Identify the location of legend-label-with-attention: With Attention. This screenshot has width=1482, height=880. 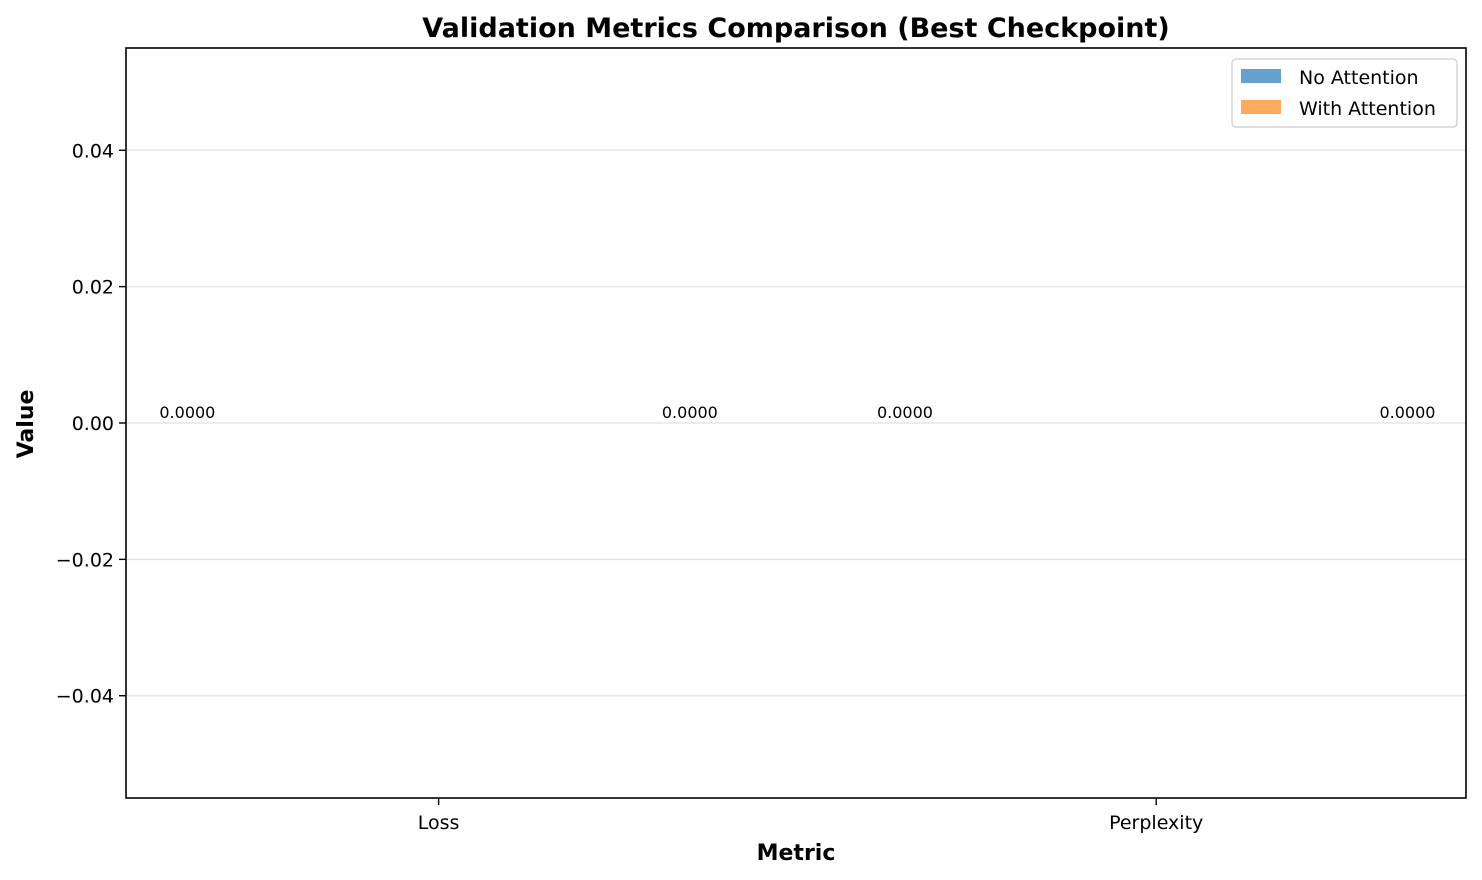
(1367, 109).